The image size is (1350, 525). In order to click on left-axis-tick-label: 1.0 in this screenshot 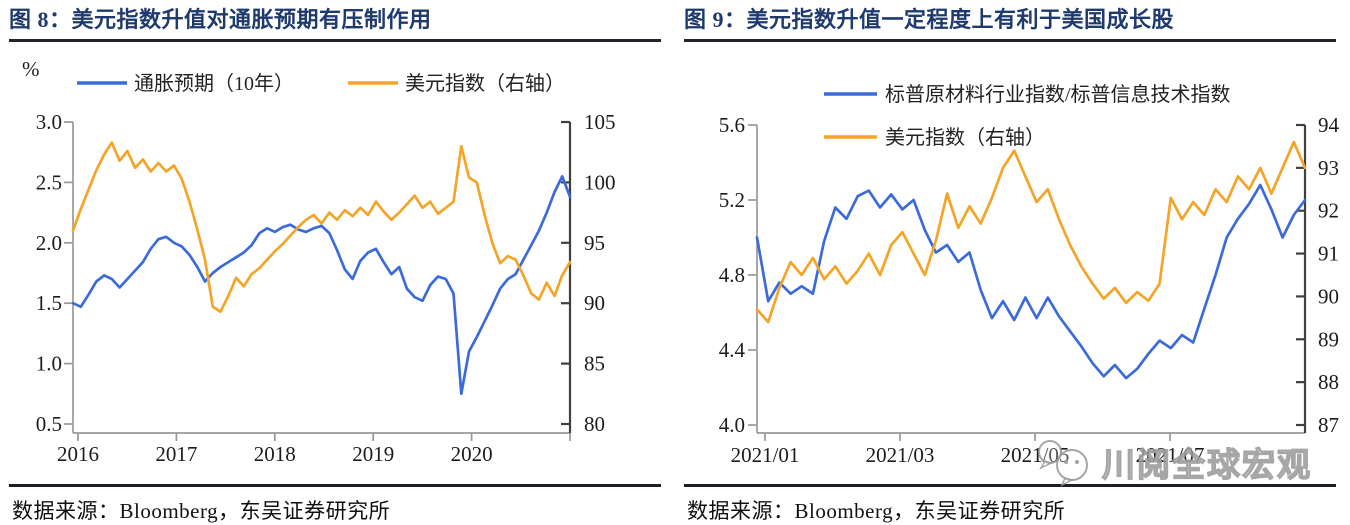, I will do `click(49, 364)`.